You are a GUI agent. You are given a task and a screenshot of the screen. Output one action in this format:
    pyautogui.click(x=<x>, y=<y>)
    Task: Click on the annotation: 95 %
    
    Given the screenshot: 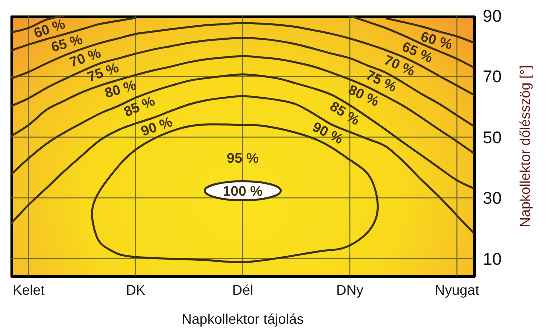 What is the action you would take?
    pyautogui.click(x=243, y=158)
    